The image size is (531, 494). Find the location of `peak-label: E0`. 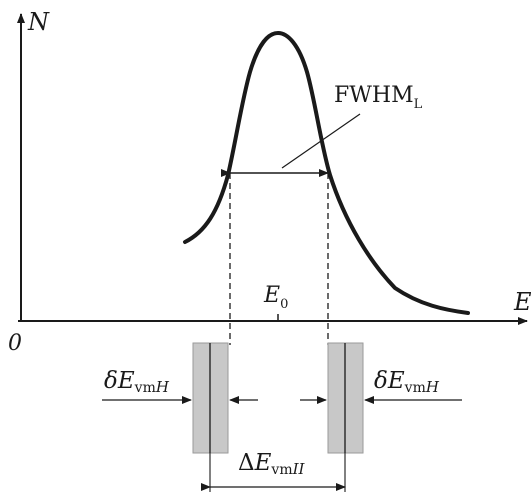

peak-label: E0 is located at coordinates (275, 297).